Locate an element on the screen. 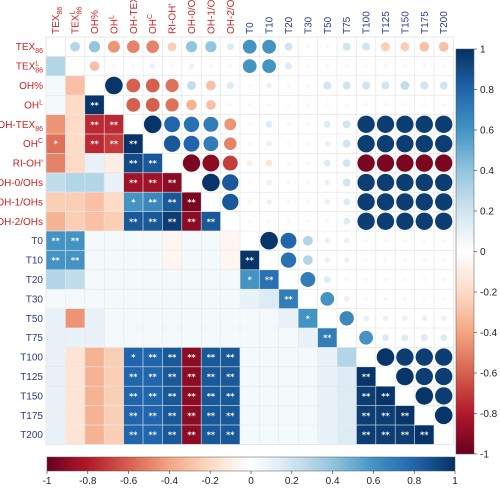  correlation-square-T175-T125 is located at coordinates (385, 415).